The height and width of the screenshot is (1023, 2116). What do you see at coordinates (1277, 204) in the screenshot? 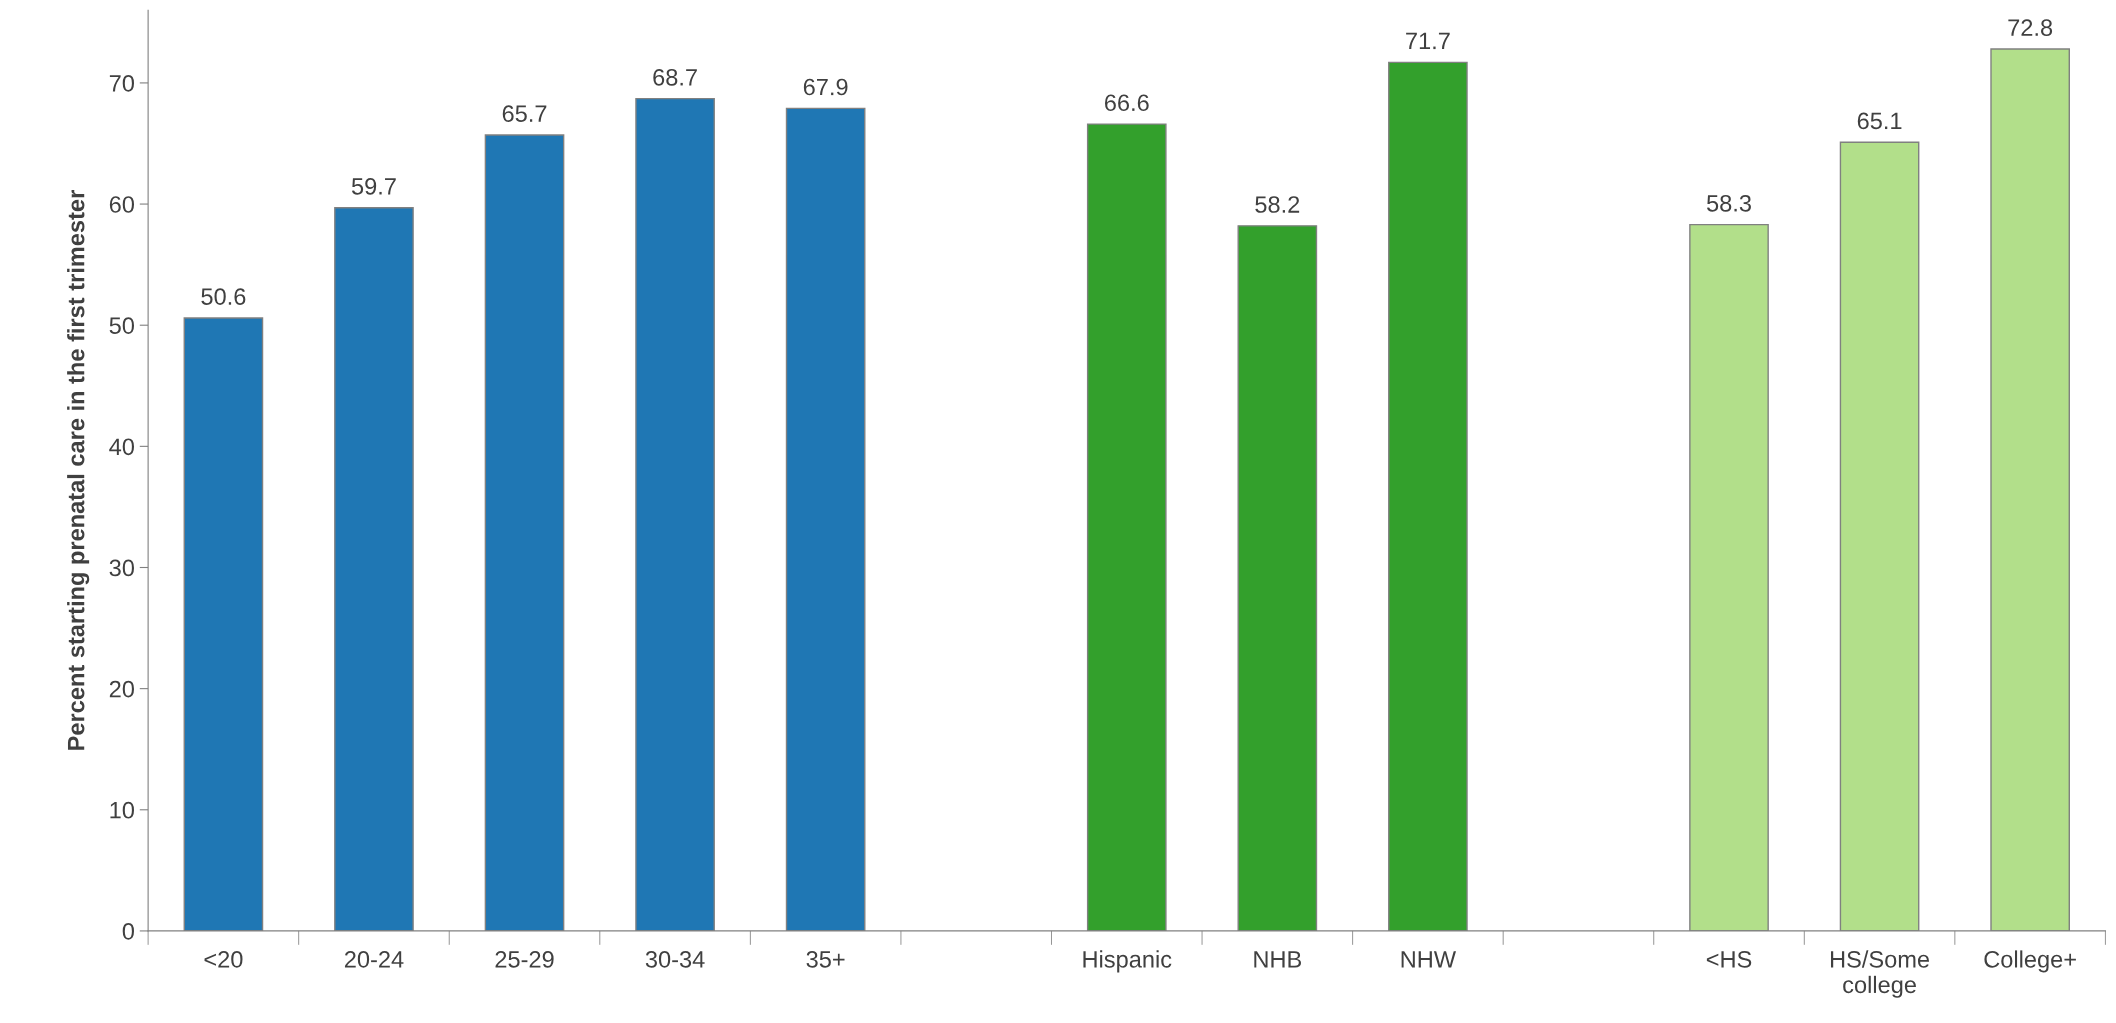
I see `data-label: 58.2` at bounding box center [1277, 204].